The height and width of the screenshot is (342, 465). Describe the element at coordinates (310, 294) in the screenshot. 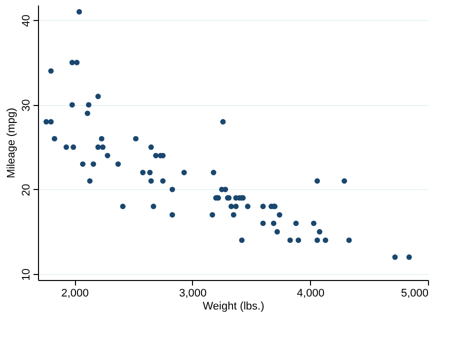

I see `x-tick-label: 4,000` at that location.